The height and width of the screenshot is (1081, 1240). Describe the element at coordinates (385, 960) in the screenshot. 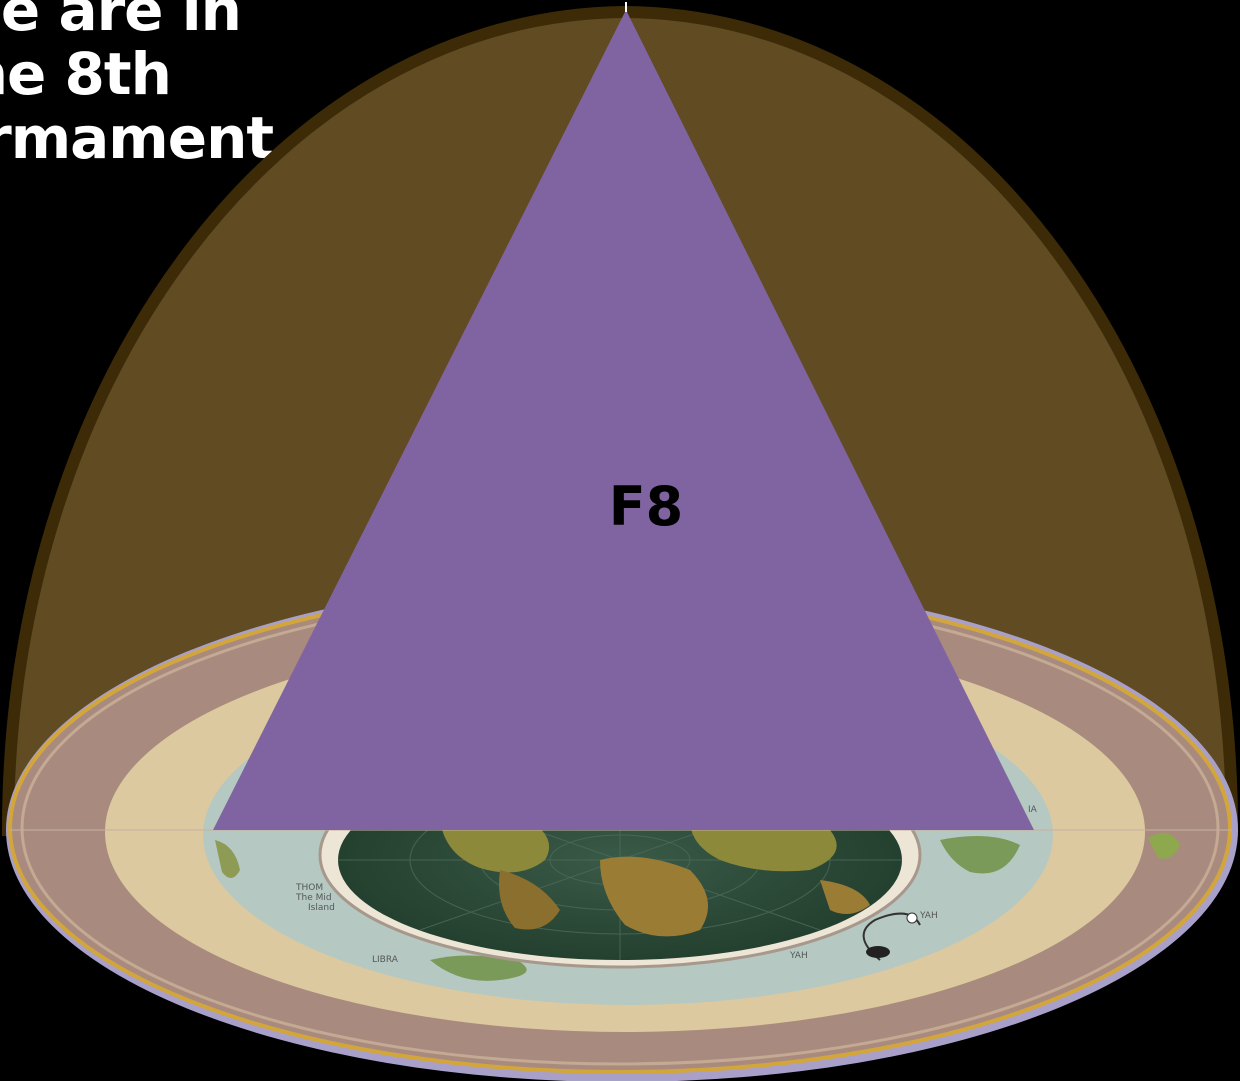

I see `map-label-libra: LIBRA` at that location.